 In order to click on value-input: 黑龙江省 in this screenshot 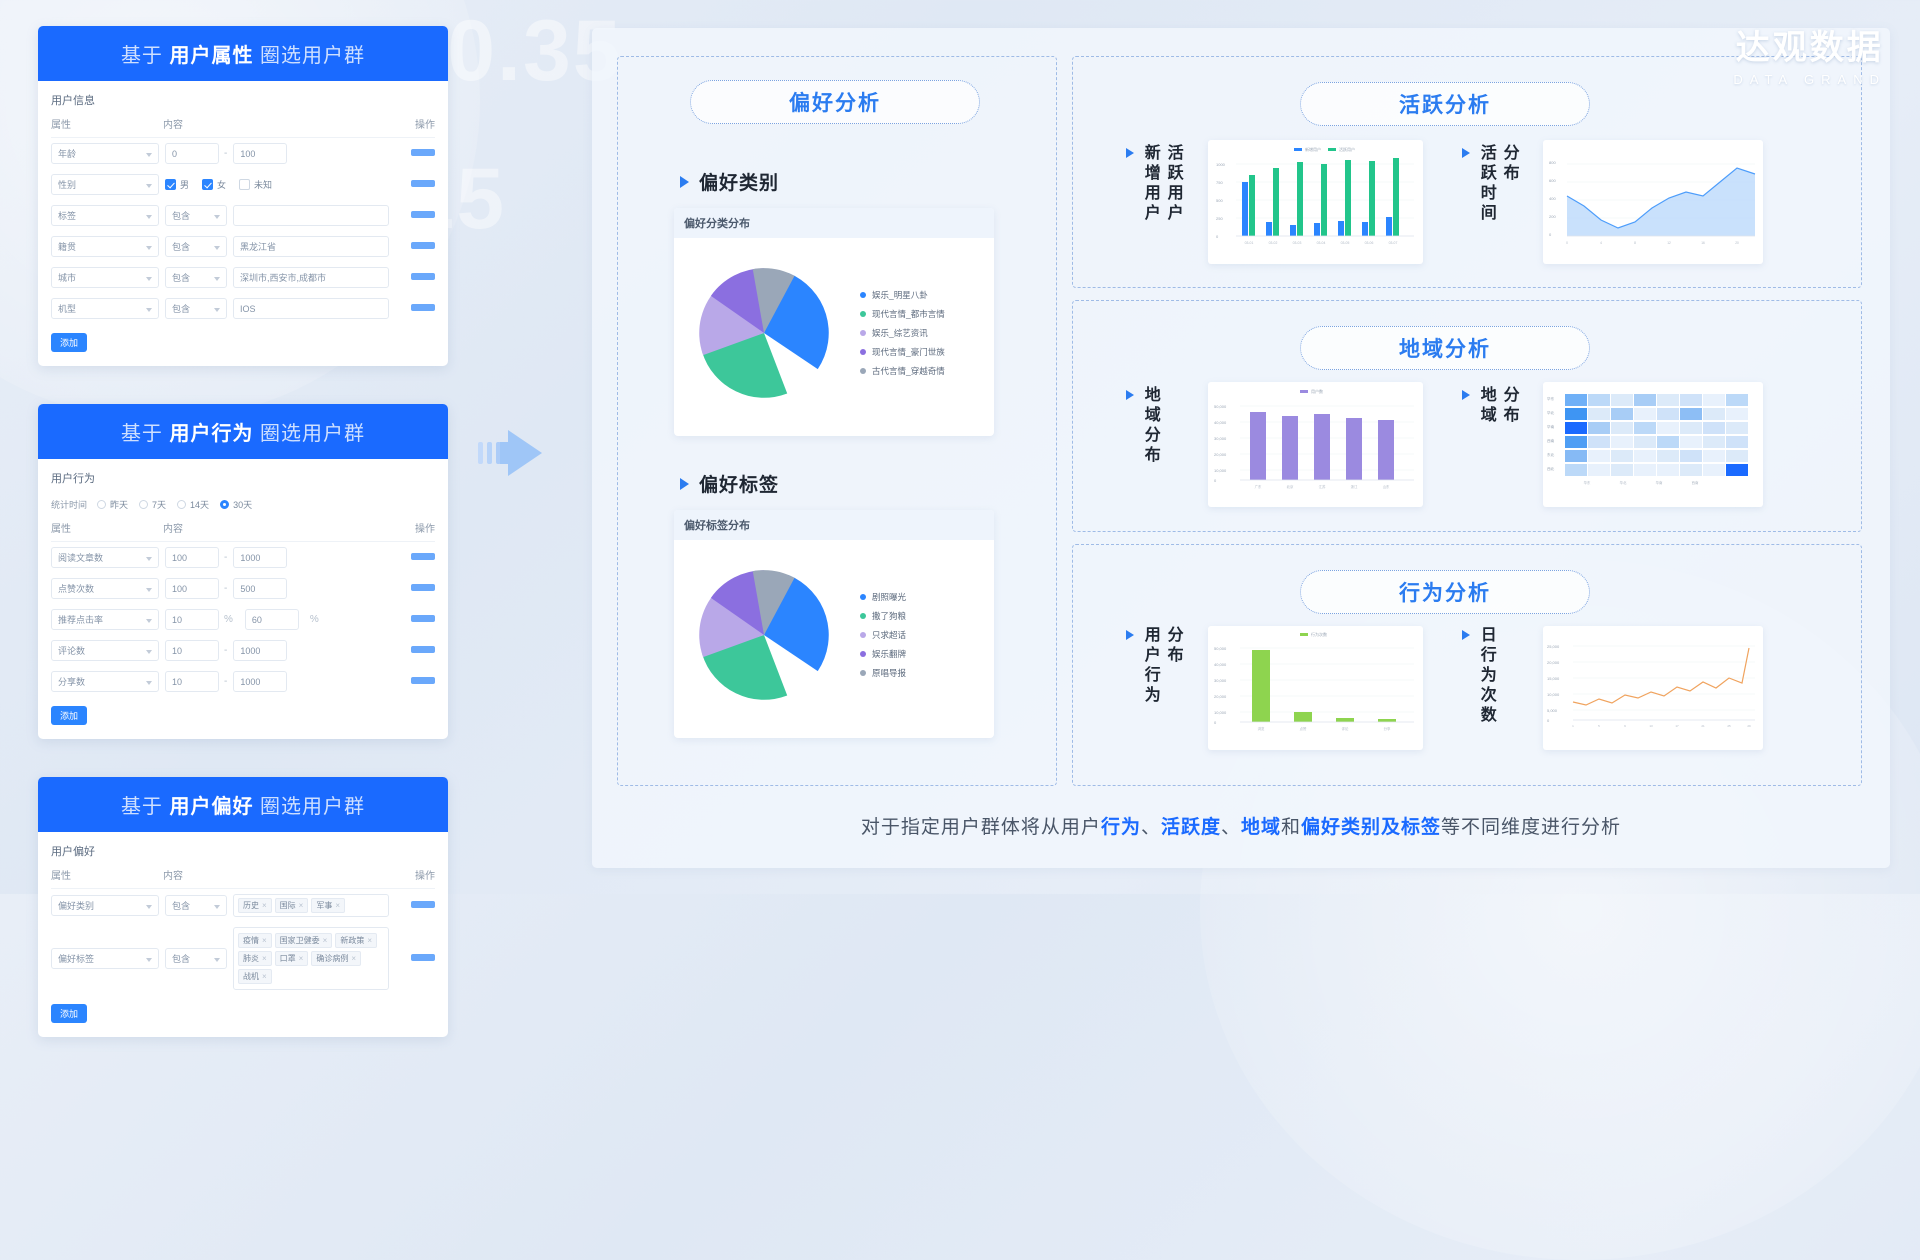, I will do `click(311, 246)`.